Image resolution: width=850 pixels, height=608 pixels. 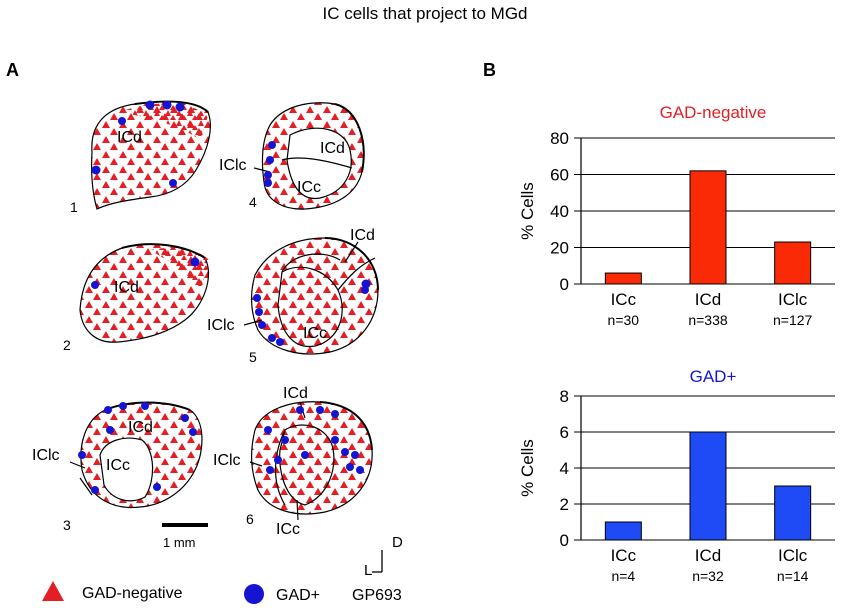 I want to click on section-4-label-icc: ICc, so click(x=309, y=187).